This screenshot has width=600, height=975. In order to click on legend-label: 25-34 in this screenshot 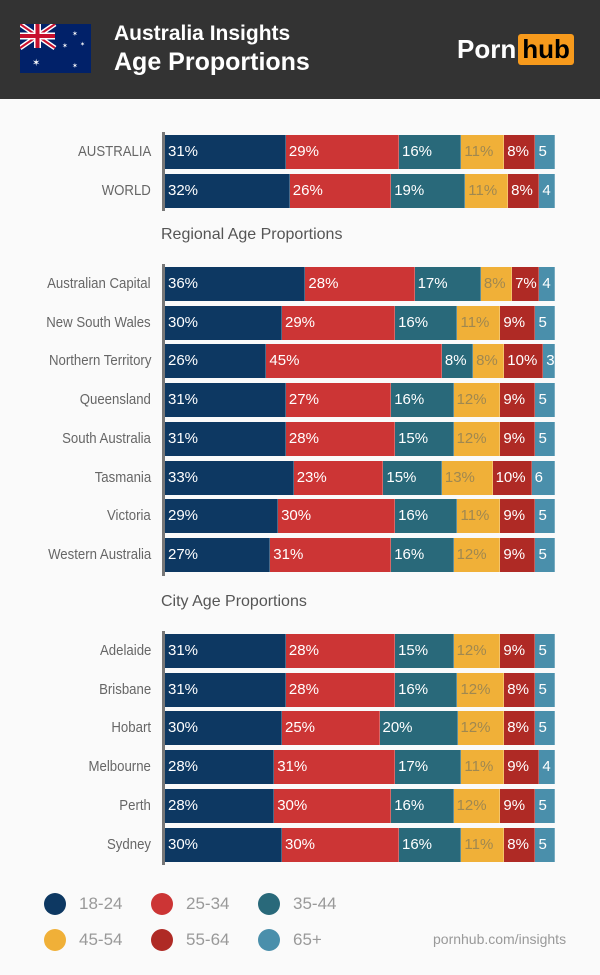, I will do `click(208, 903)`.